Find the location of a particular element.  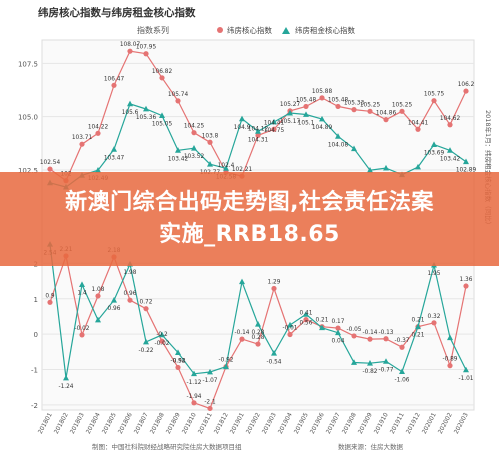

rent-data-label: -1.06 is located at coordinates (402, 381).